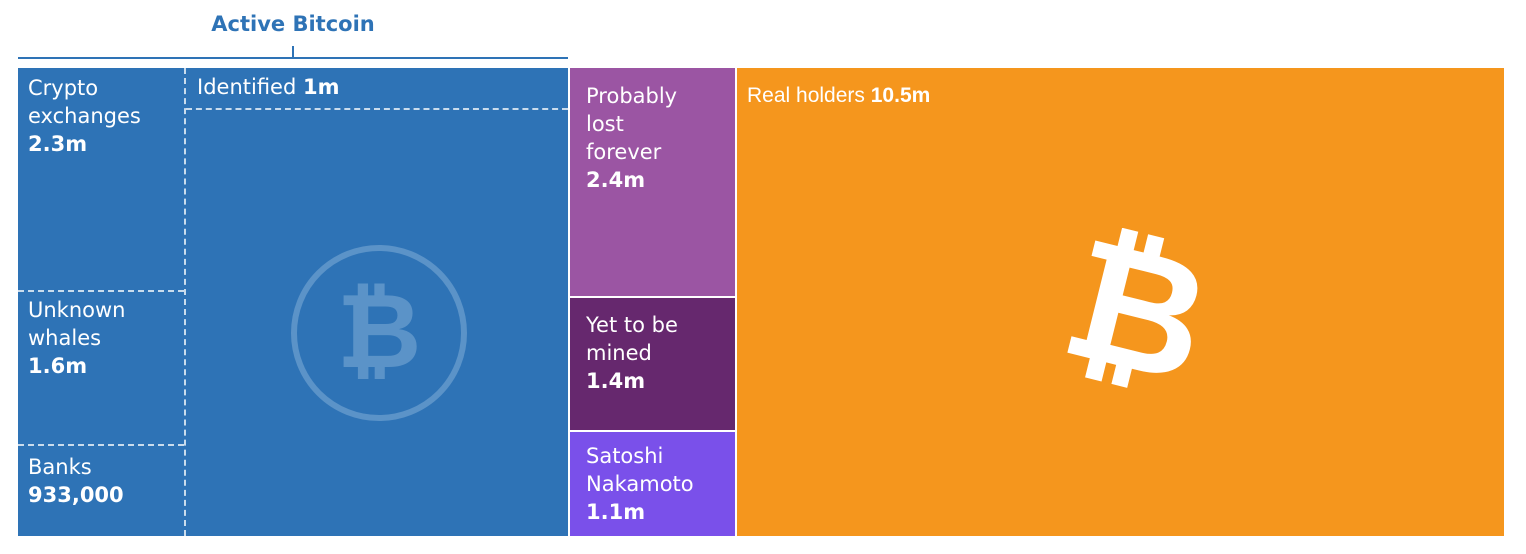 The image size is (1526, 554). Describe the element at coordinates (185, 302) in the screenshot. I see `active-divider-vertical` at that location.